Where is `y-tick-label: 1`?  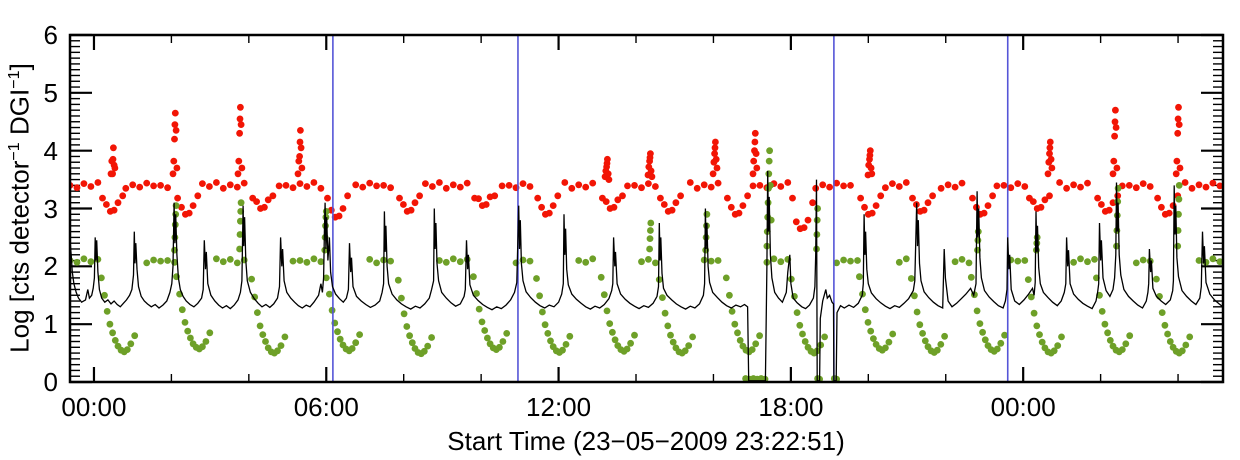
y-tick-label: 1 is located at coordinates (50, 324).